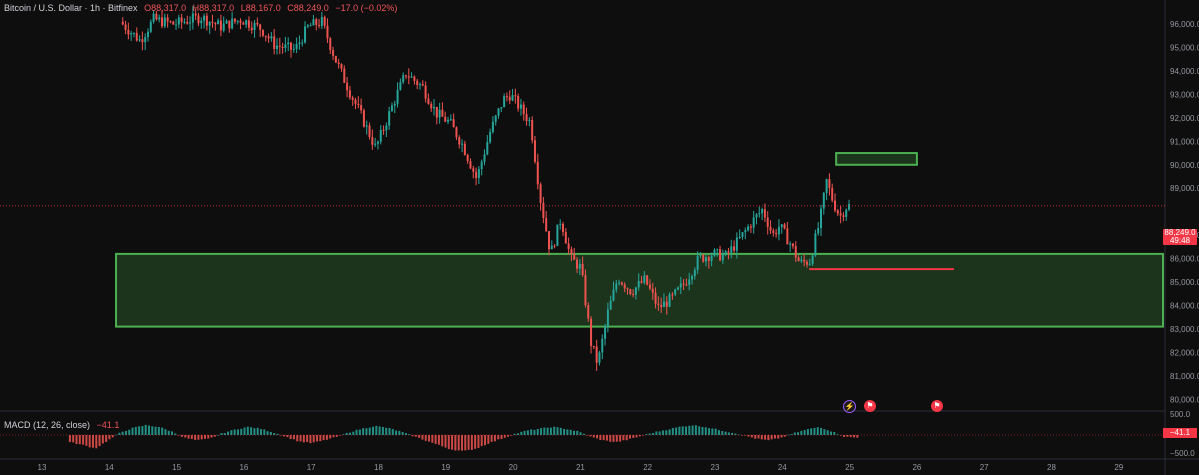 This screenshot has height=475, width=1199. Describe the element at coordinates (1184, 352) in the screenshot. I see `y-tick-label: 82,000.0` at that location.